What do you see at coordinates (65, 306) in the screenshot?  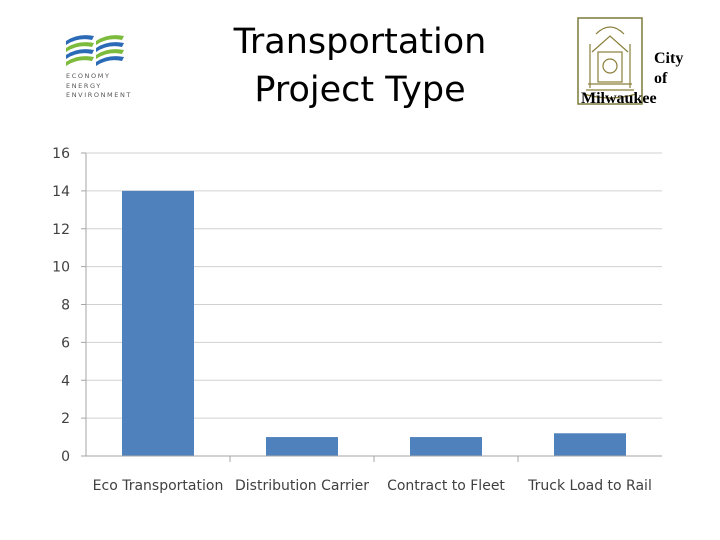 I see `y-tick-label: 8` at bounding box center [65, 306].